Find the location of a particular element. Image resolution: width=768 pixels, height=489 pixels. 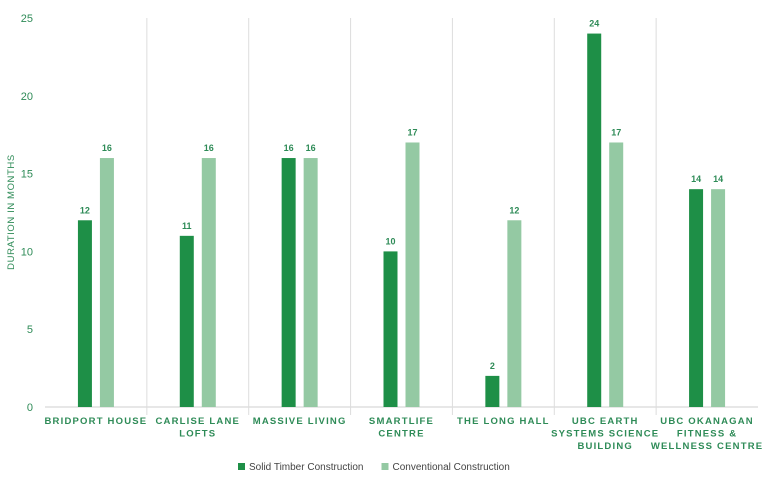

legend-item-label: Conventional Construction is located at coordinates (451, 467).